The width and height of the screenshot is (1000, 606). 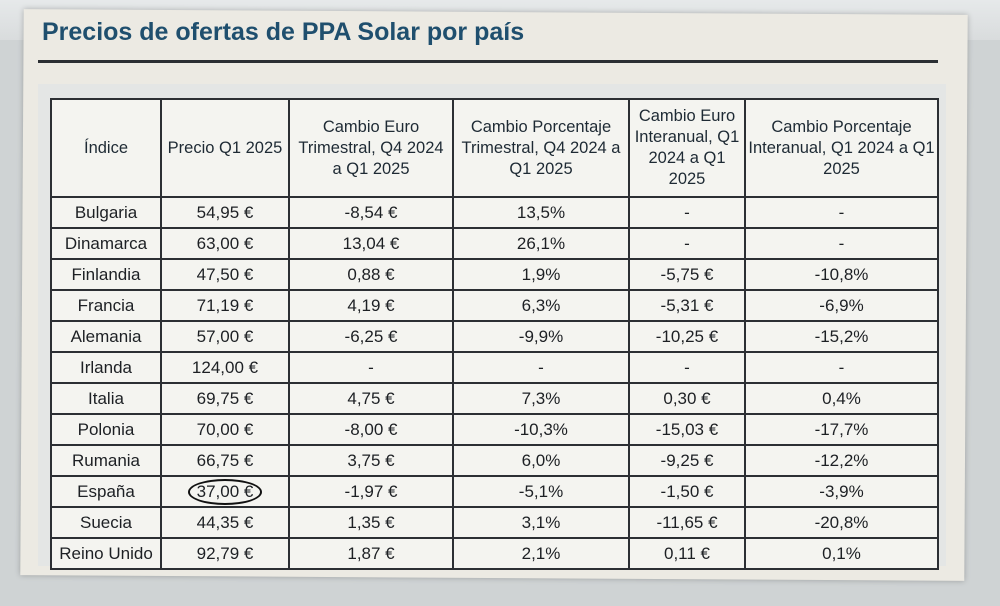 I want to click on cell-text: -17,7%, so click(x=841, y=429).